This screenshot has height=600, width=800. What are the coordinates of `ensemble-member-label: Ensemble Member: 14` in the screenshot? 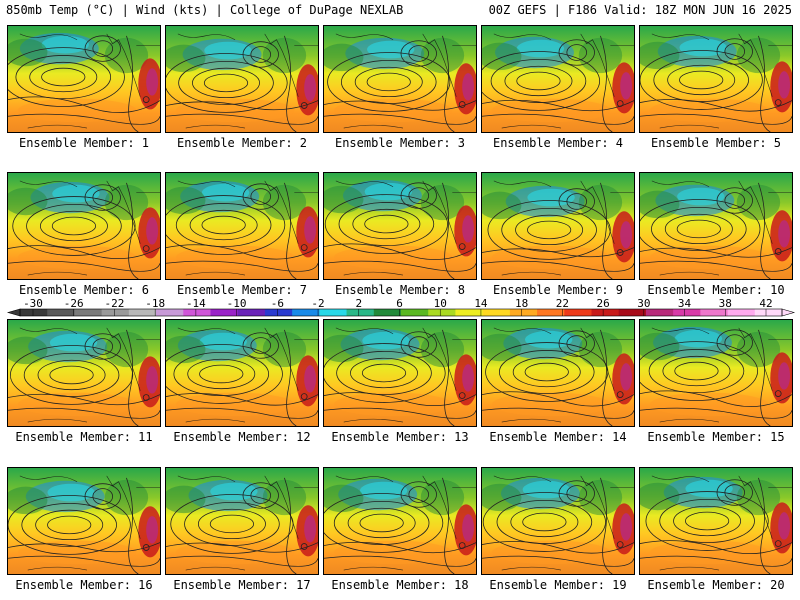 It's located at (558, 437).